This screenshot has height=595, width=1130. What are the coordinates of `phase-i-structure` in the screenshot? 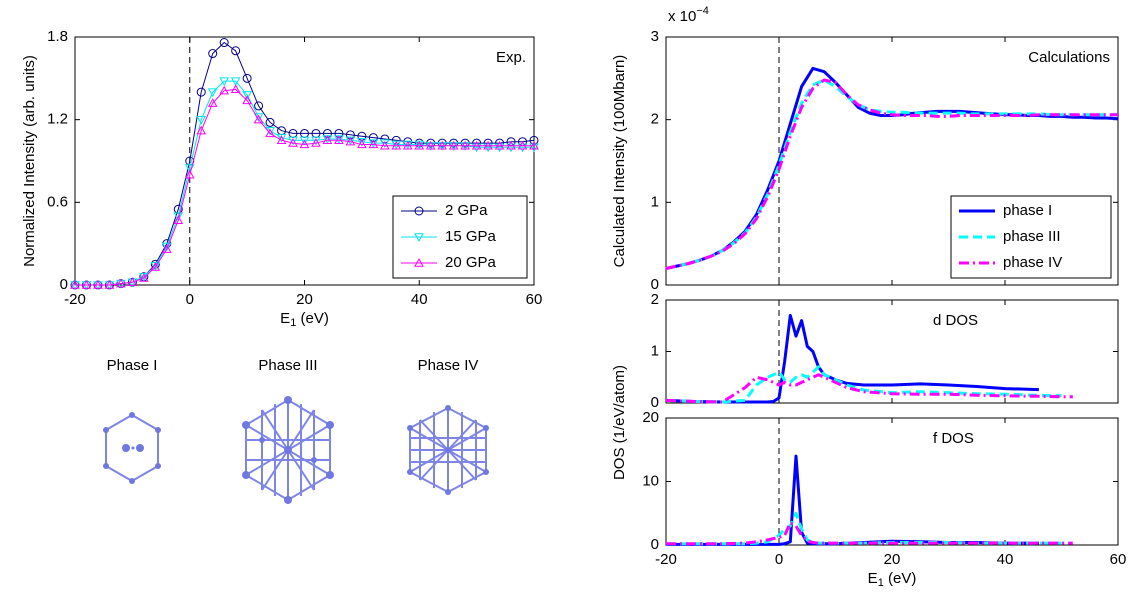 It's located at (132, 448).